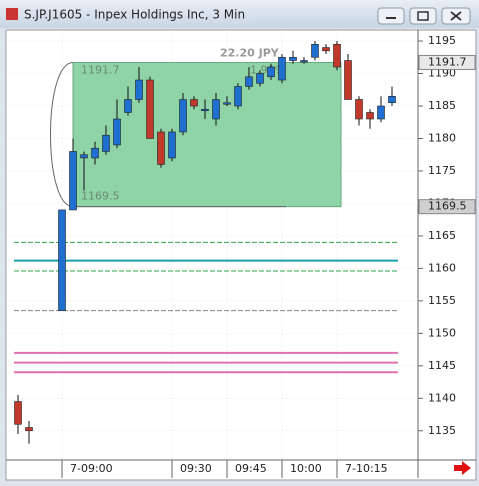 This screenshot has width=479, height=486. Describe the element at coordinates (462, 468) in the screenshot. I see `scroll-arrow` at that location.